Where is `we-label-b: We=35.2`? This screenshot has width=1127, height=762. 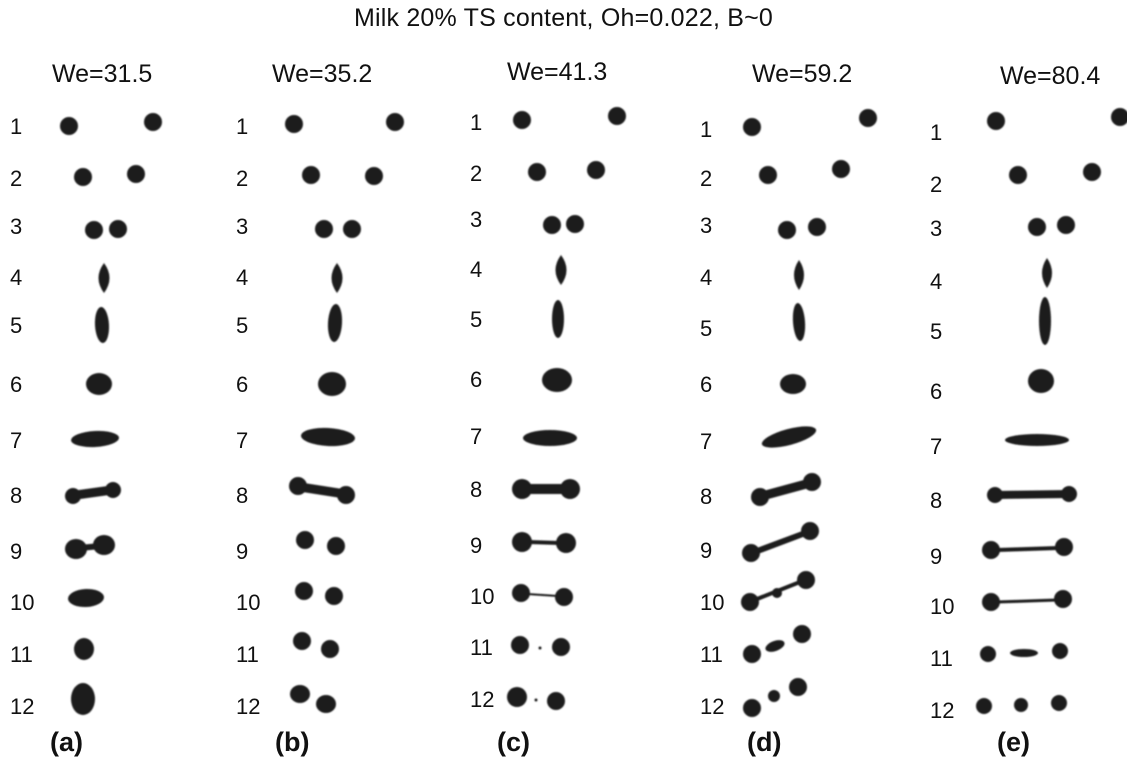 we-label-b: We=35.2 is located at coordinates (322, 74).